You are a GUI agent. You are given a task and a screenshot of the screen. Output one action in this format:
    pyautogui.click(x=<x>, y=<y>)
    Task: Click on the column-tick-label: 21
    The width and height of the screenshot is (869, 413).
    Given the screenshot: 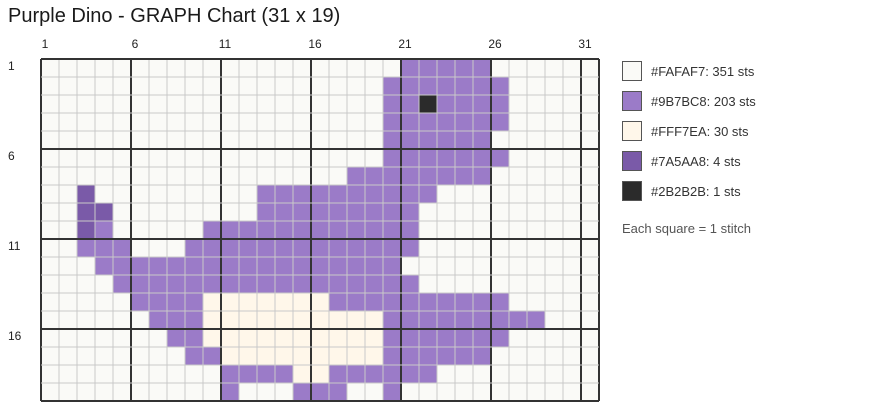 What is the action you would take?
    pyautogui.click(x=405, y=44)
    